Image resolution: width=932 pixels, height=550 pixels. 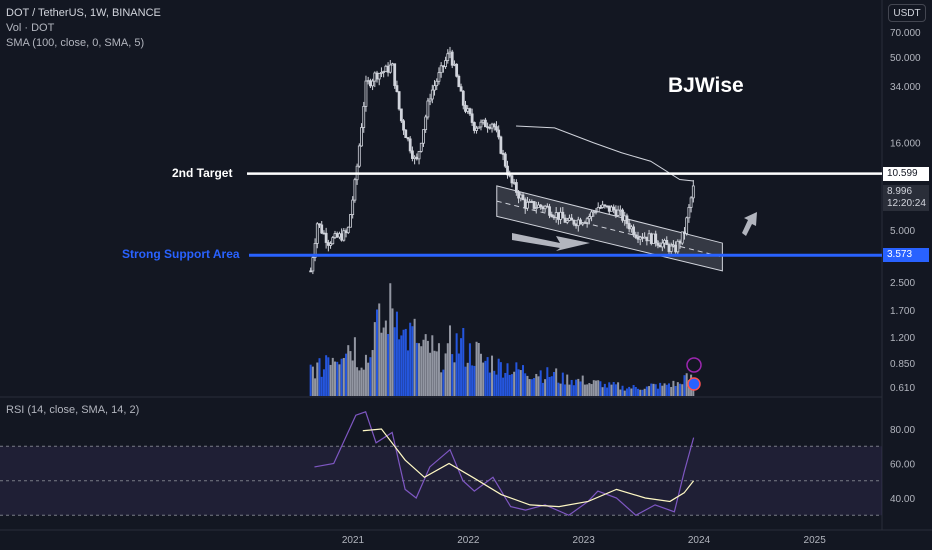 What do you see at coordinates (73, 410) in the screenshot?
I see `rsi-indicator-label: RSI (14, close, SMA, 14, 2)` at bounding box center [73, 410].